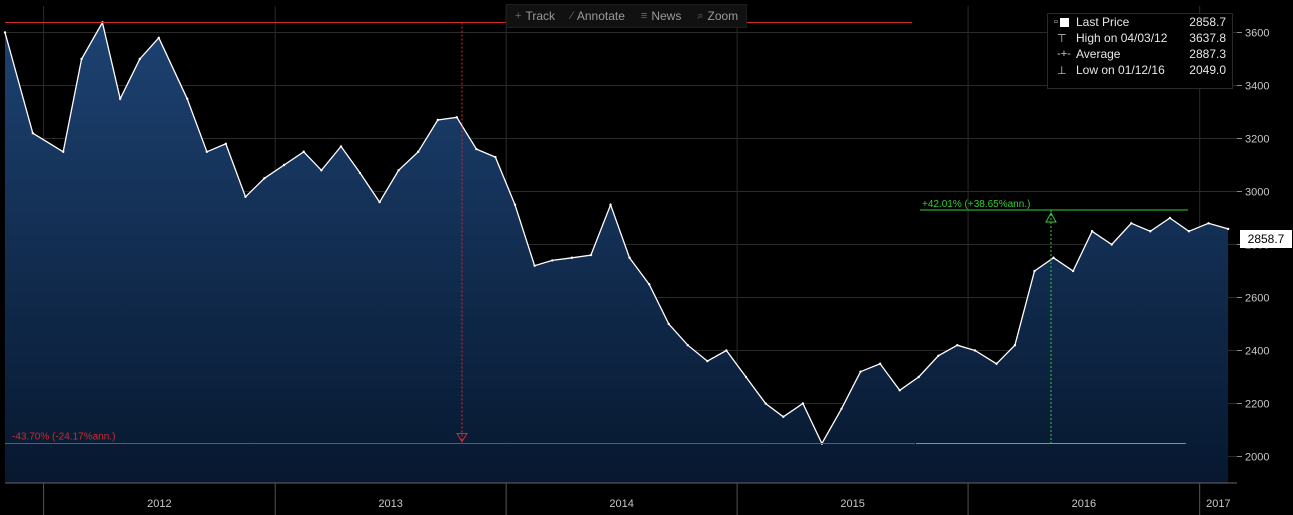 This screenshot has height=515, width=1293. I want to click on rise-label: +42.01% (+38.65%ann.), so click(976, 204).